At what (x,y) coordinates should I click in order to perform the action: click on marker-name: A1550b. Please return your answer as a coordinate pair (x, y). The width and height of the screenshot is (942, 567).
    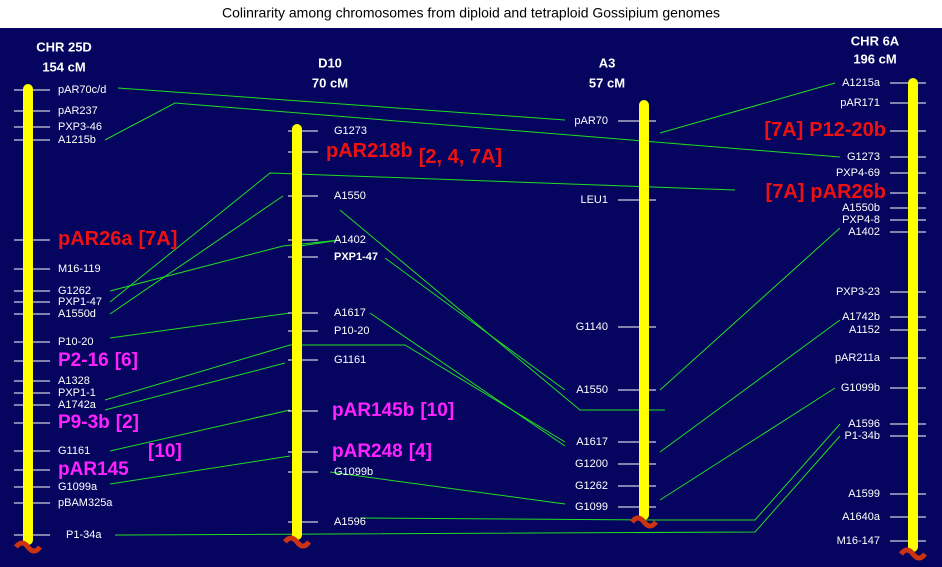
    Looking at the image, I should click on (861, 208).